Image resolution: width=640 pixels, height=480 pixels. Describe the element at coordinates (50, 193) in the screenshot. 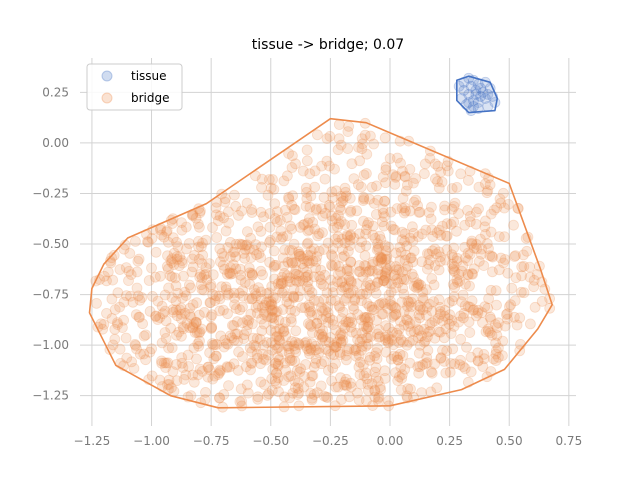

I see `y-tick-label: −0.25` at that location.